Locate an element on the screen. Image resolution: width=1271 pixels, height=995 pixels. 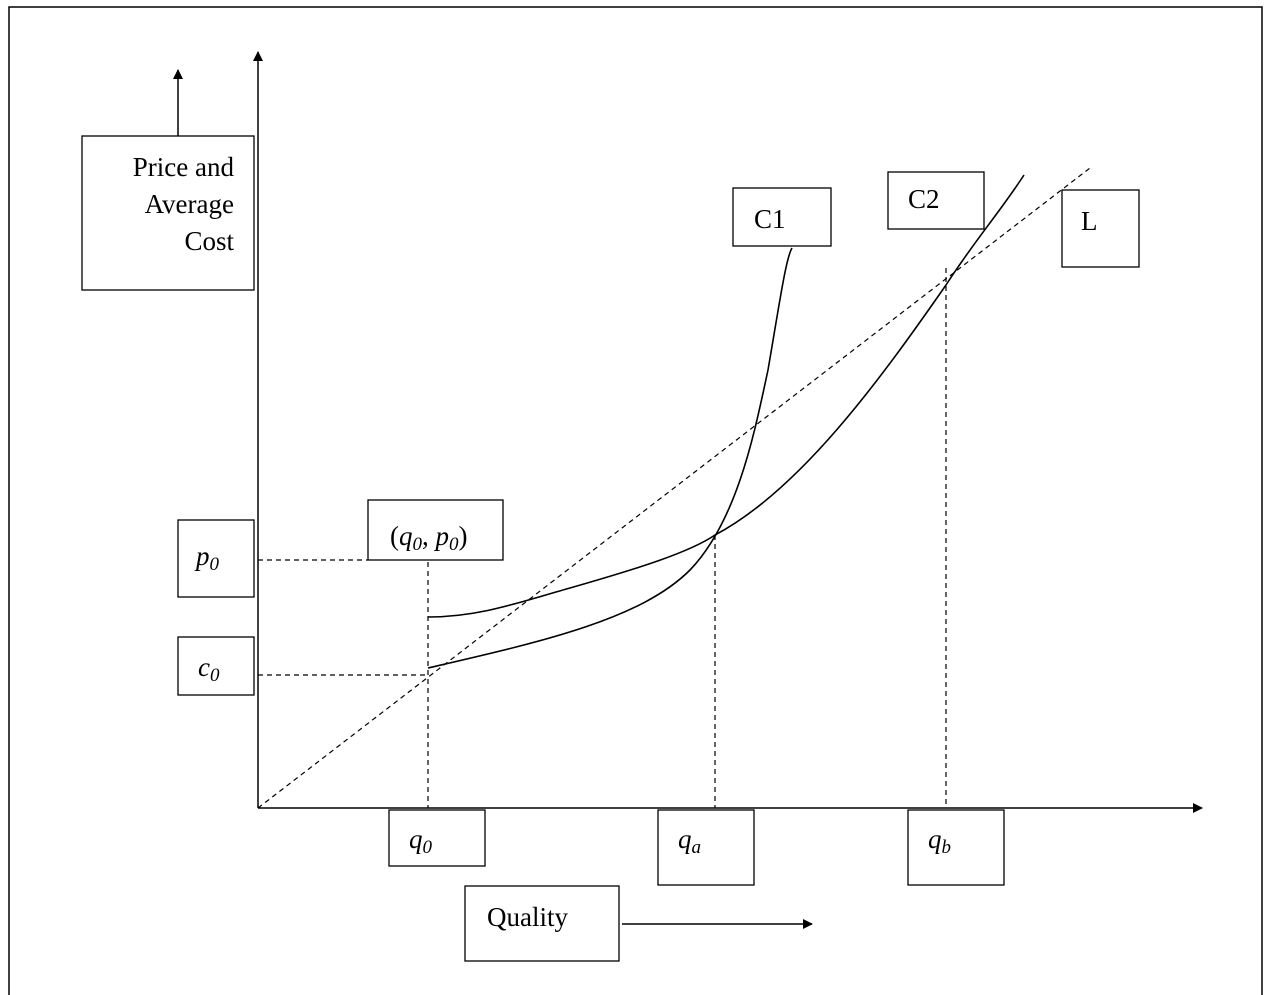
point-label-box is located at coordinates (435, 530).